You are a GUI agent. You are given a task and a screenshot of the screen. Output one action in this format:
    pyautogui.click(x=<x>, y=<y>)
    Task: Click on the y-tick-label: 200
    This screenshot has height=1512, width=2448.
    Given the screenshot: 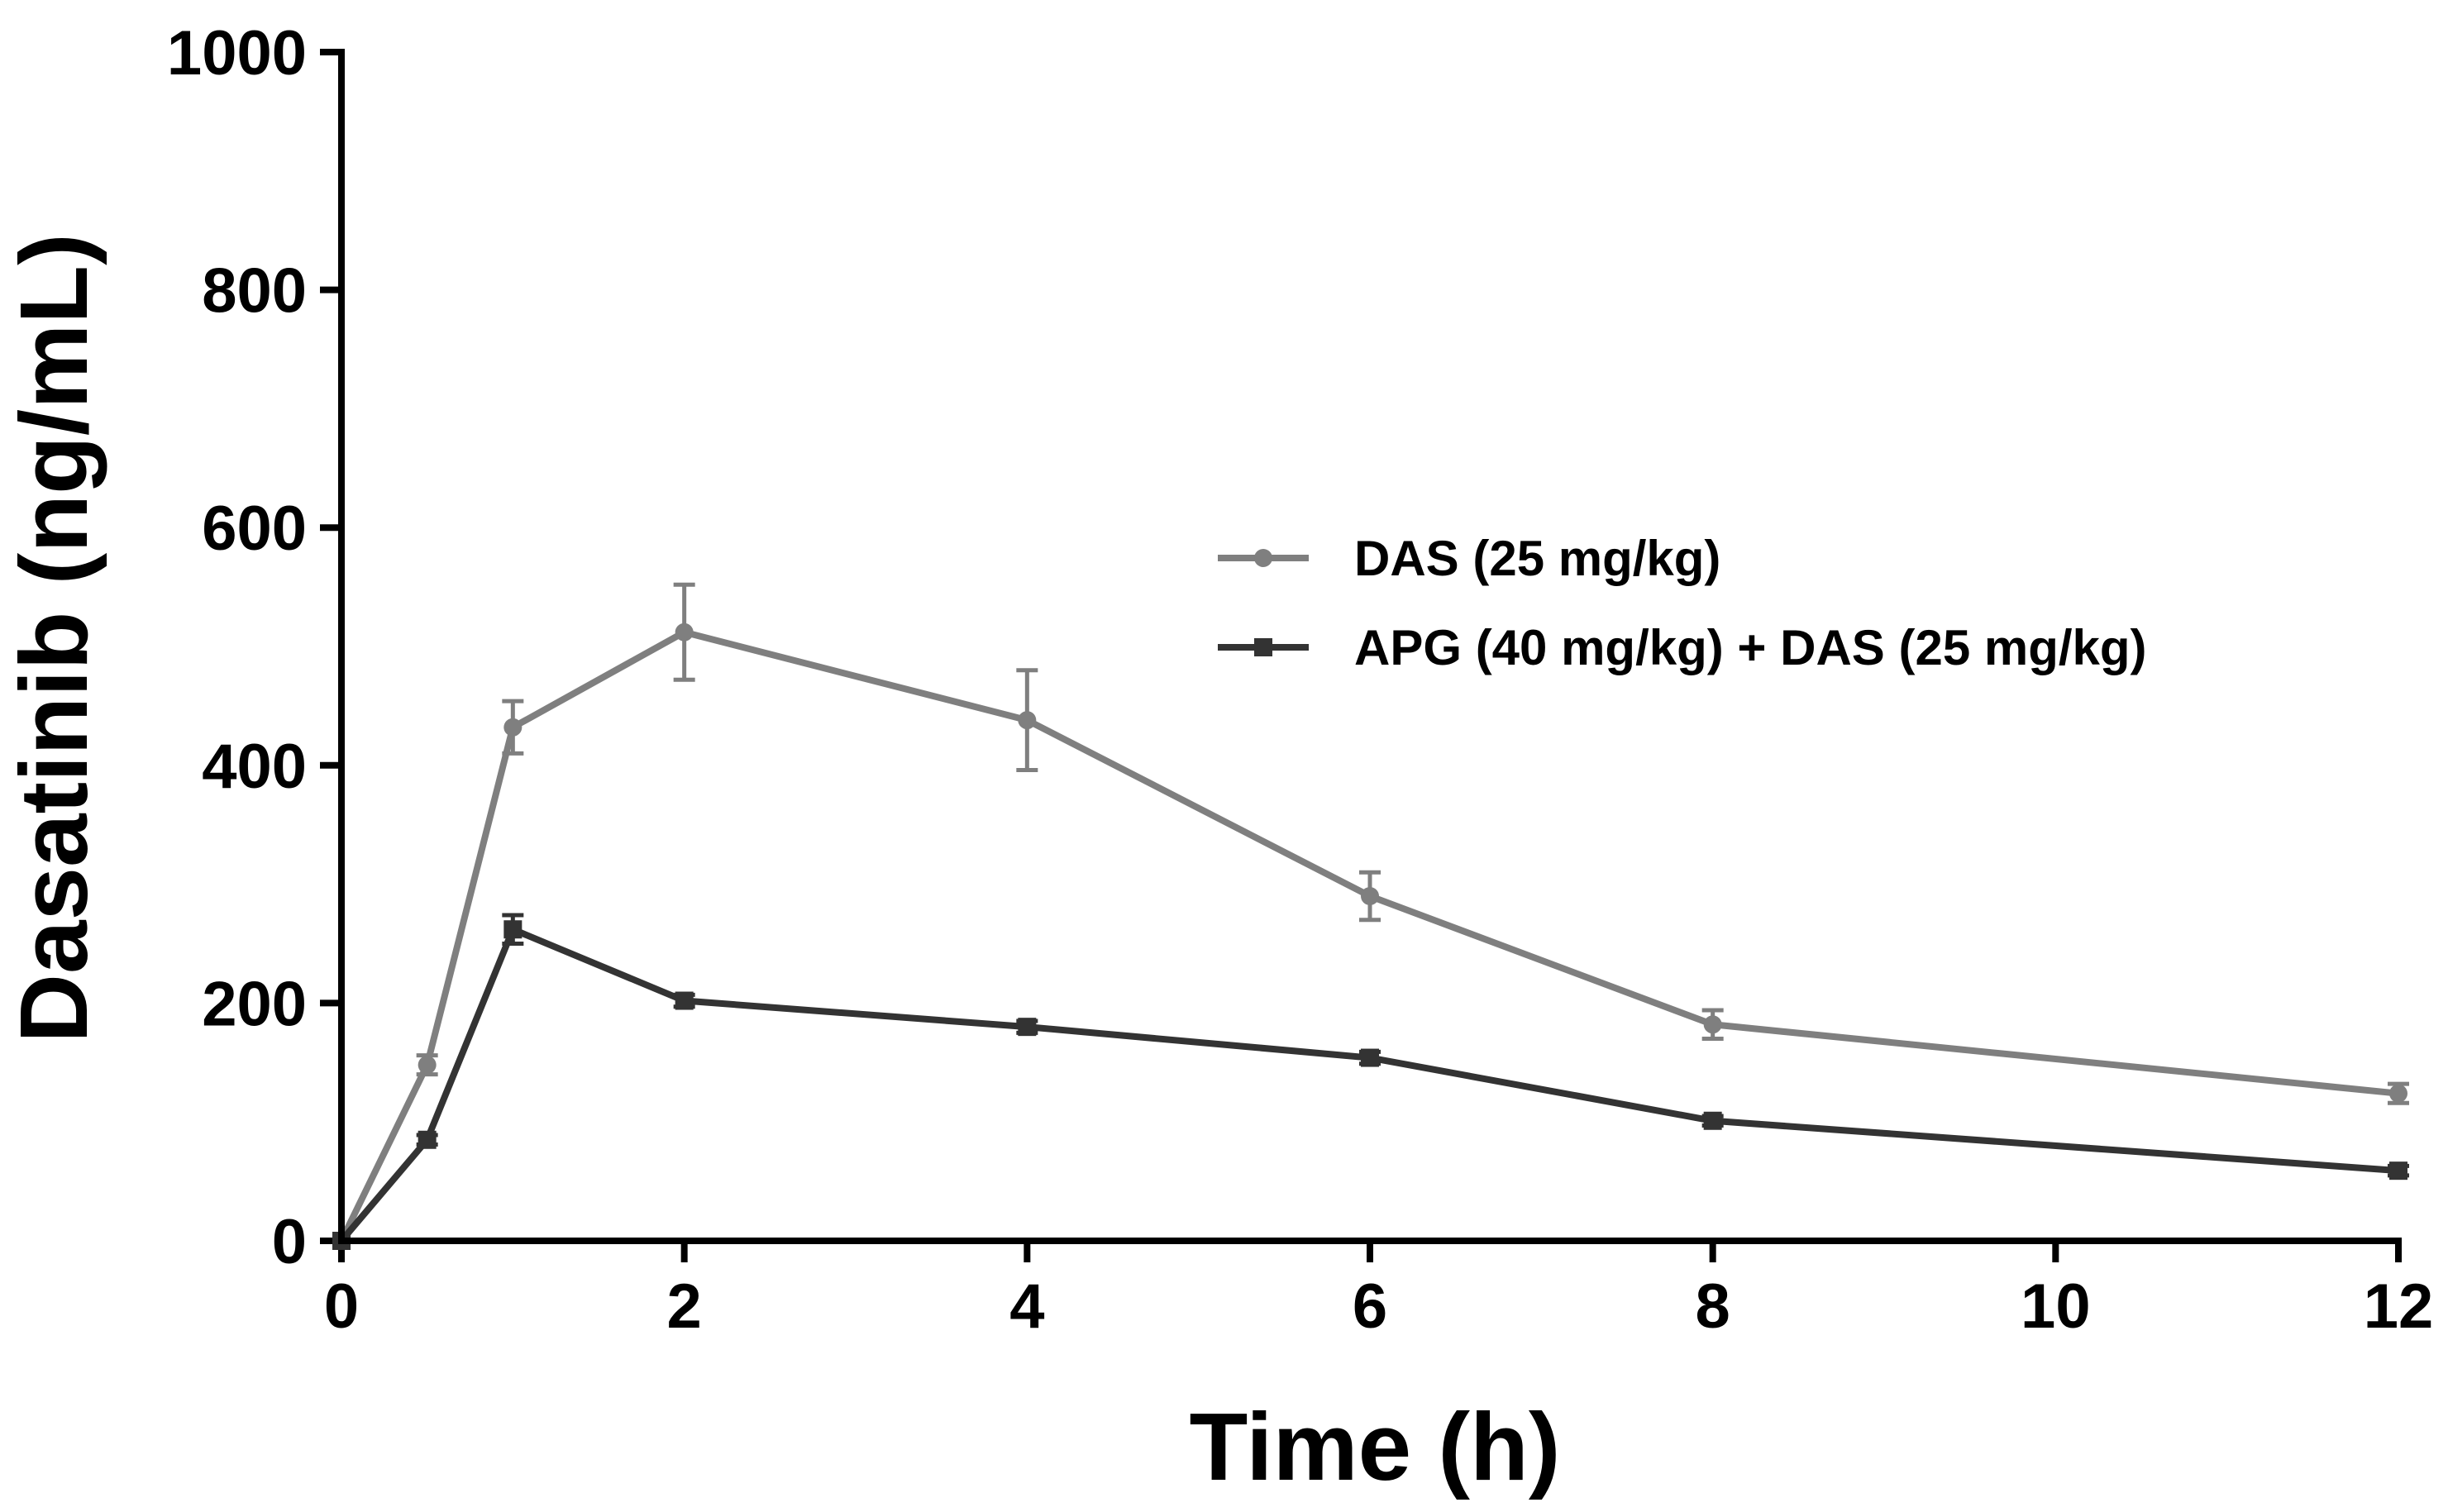 What is the action you would take?
    pyautogui.click(x=254, y=1004)
    